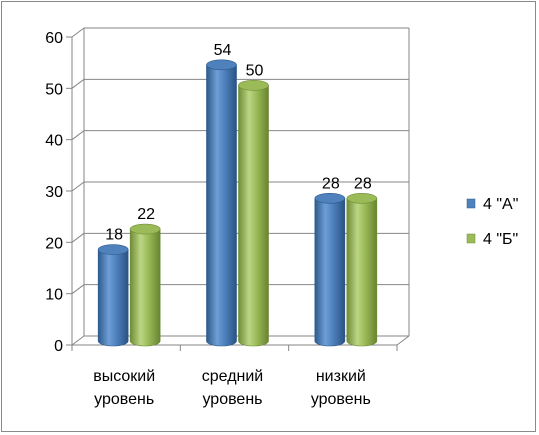  I want to click on legend-label: 4 "А", so click(500, 204).